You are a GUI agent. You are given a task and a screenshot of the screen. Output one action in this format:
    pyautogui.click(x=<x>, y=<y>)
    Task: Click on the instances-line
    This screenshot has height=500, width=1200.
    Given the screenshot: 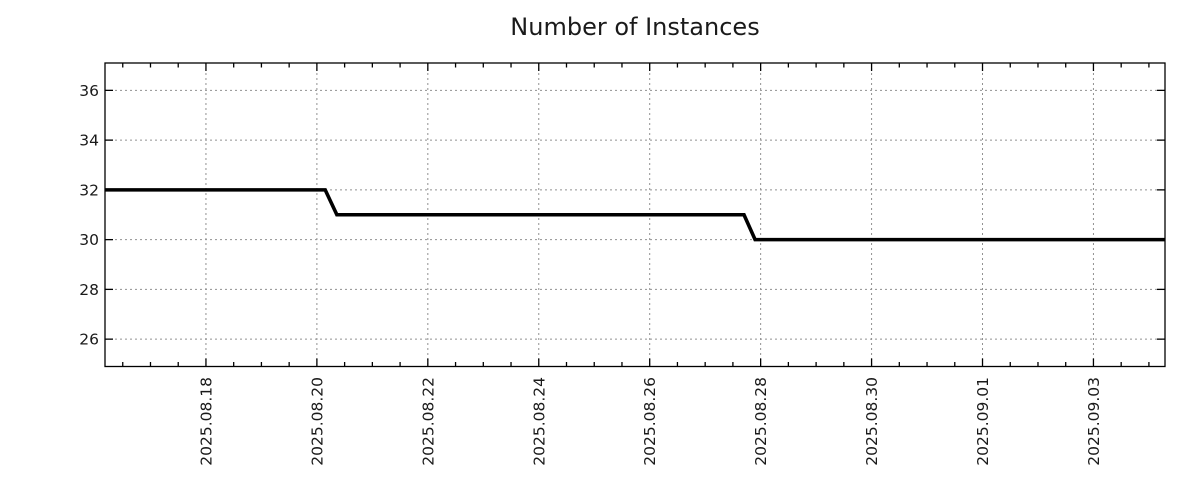 What is the action you would take?
    pyautogui.click(x=635, y=215)
    